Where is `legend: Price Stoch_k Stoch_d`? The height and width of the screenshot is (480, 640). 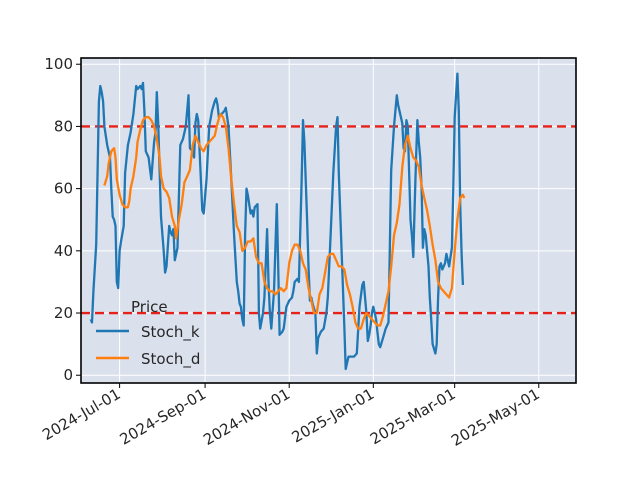 legend: Price Stoch_k Stoch_d is located at coordinates (148, 333).